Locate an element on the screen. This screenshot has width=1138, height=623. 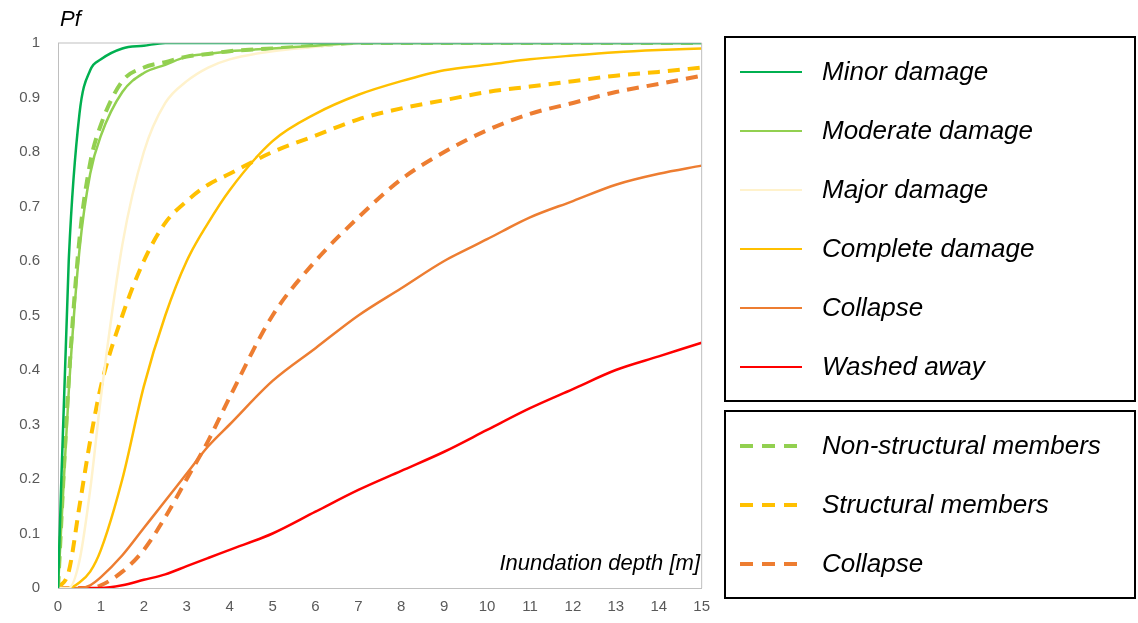
legend-label: Structural members is located at coordinates (935, 504).